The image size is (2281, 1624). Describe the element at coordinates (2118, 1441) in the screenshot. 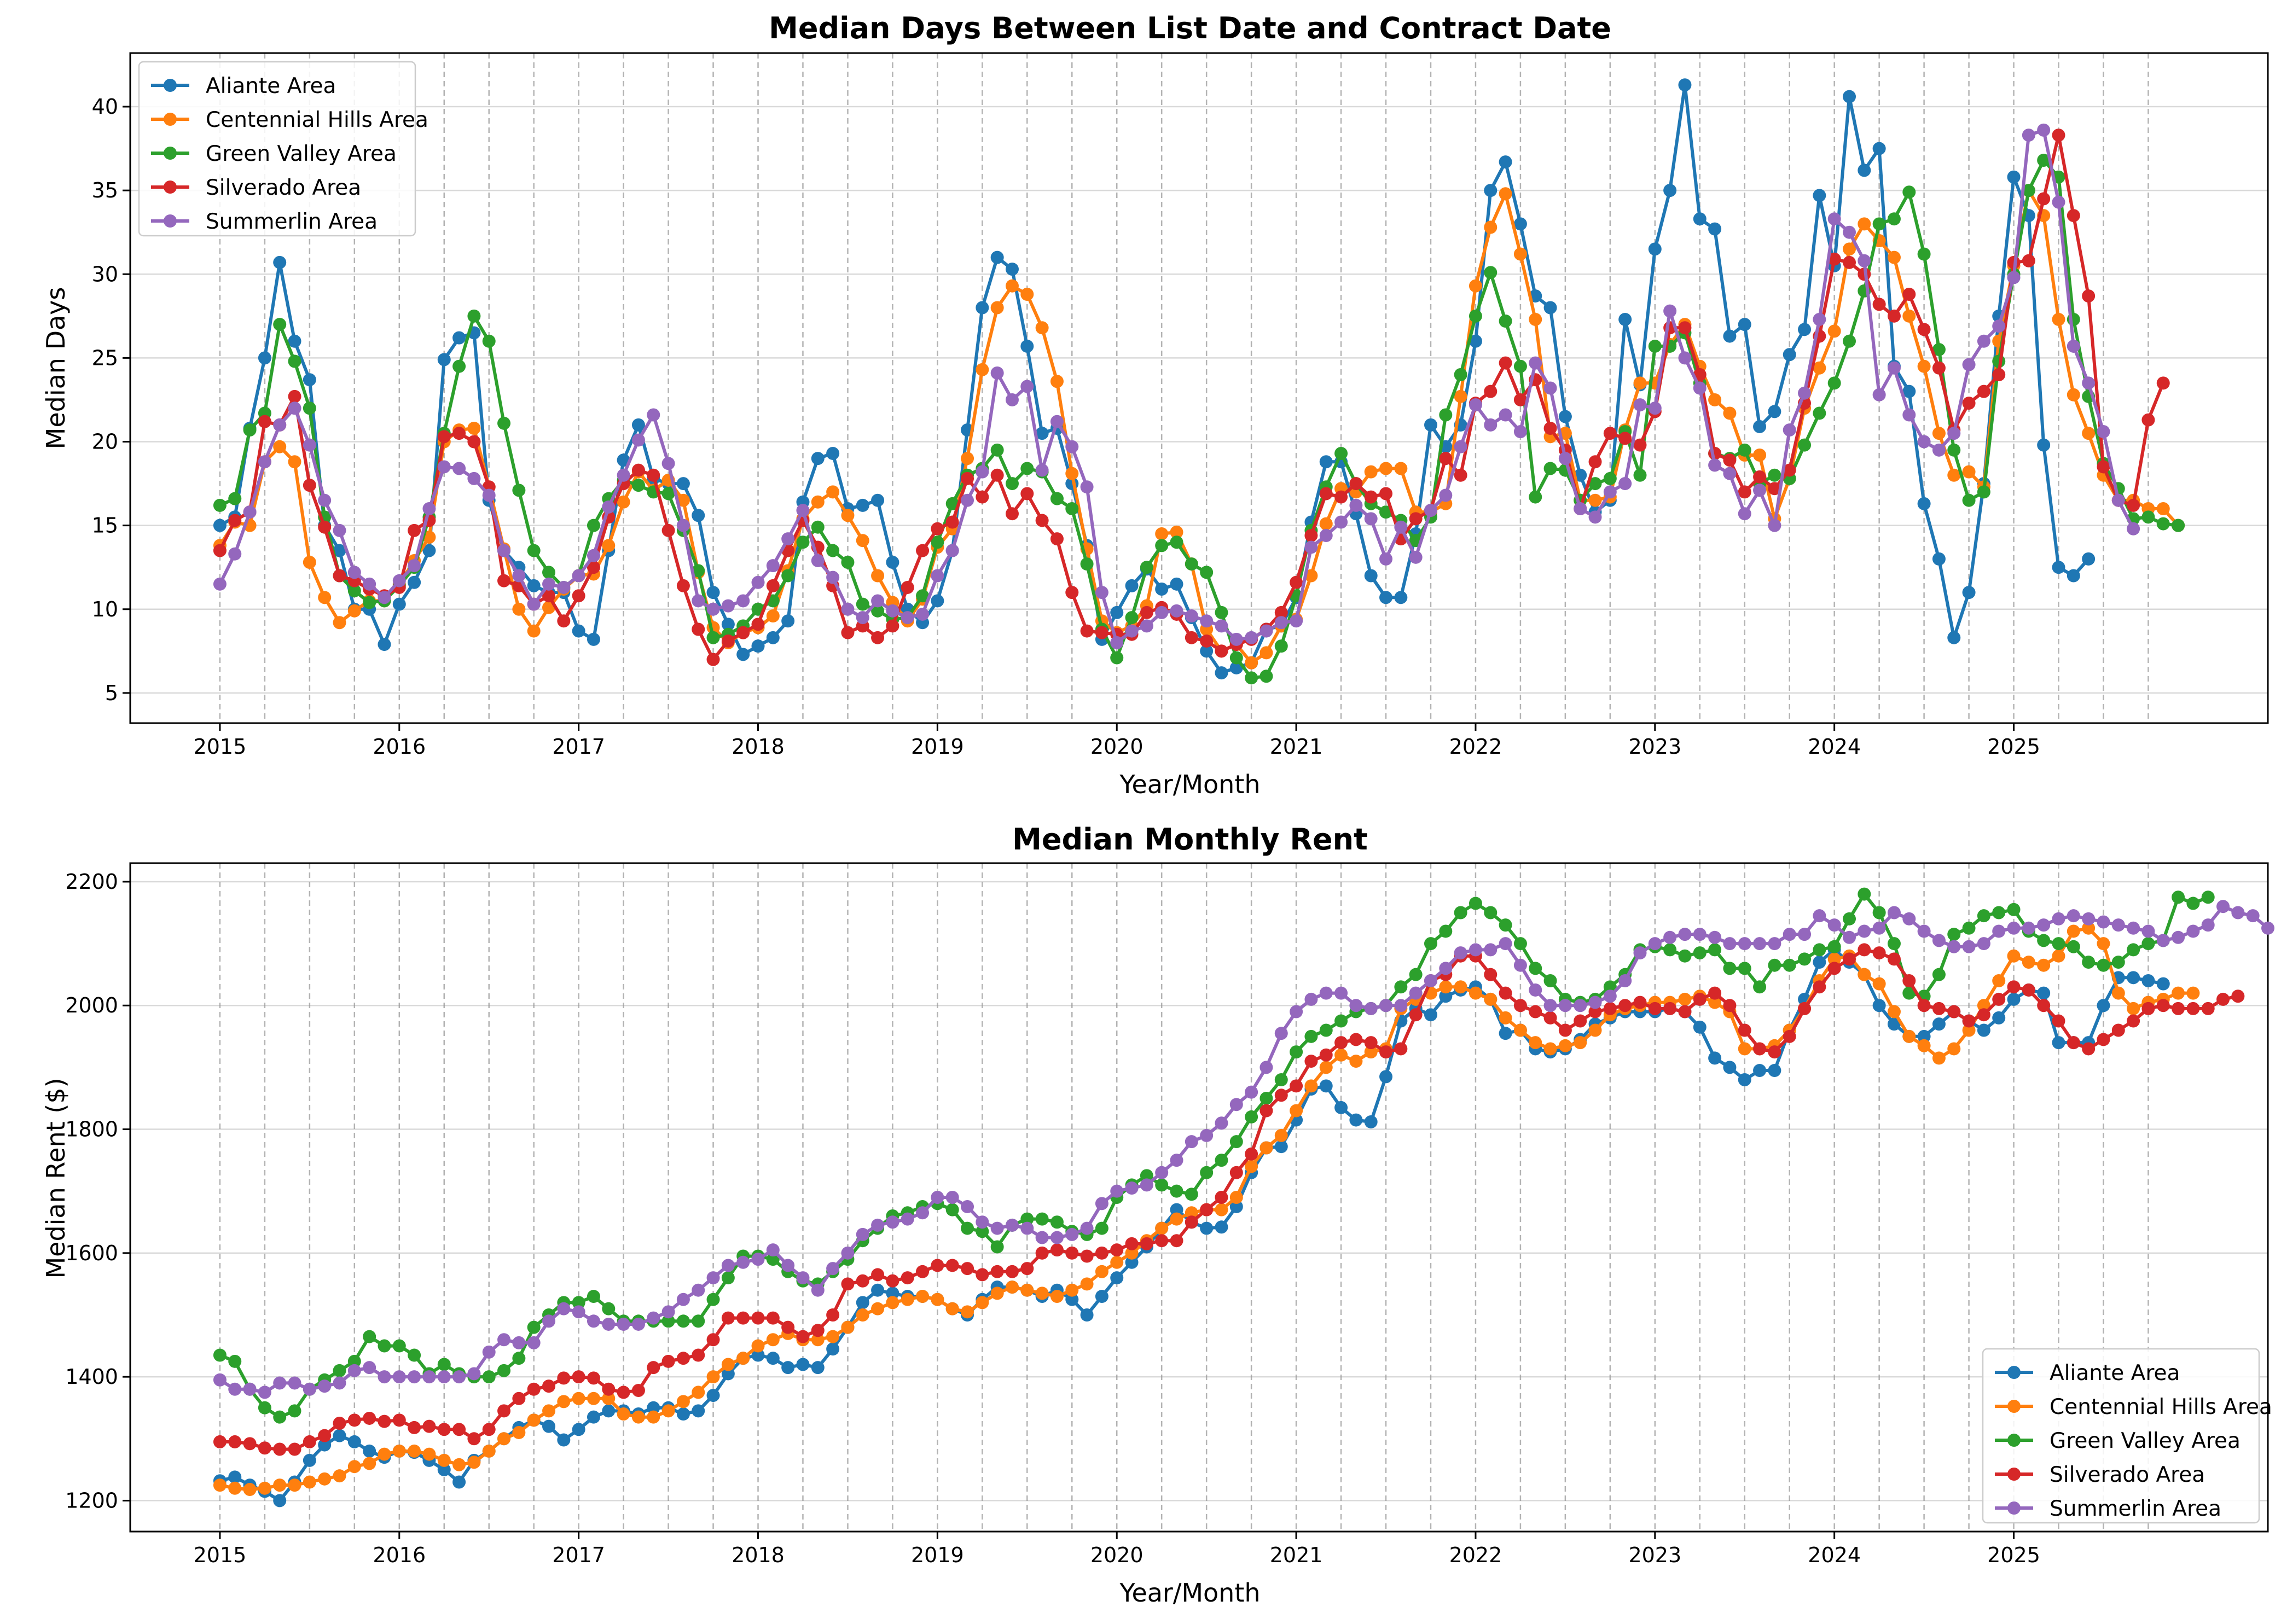

I see `legend-entry: Green Valley Area` at that location.